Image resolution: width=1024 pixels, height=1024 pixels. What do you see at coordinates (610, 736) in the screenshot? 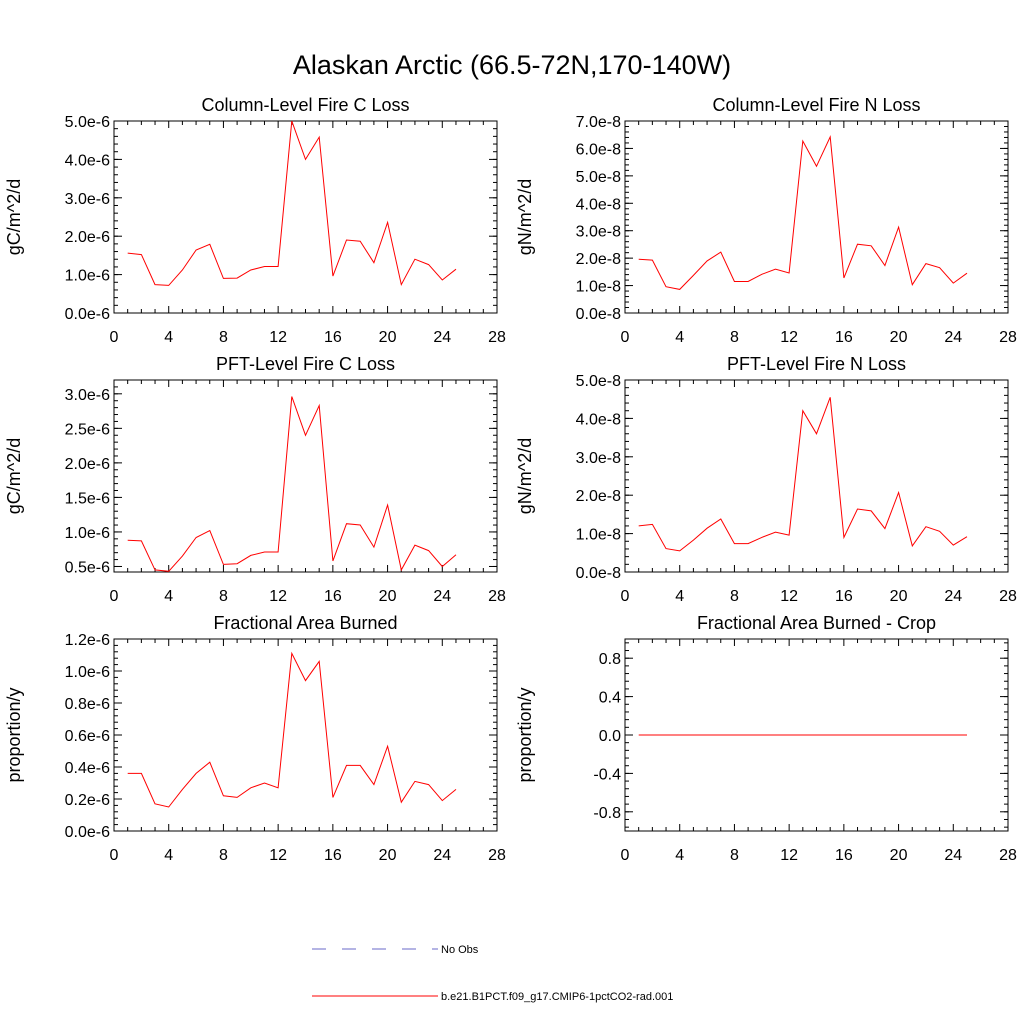
I see `y-tick-label: 0.0` at bounding box center [610, 736].